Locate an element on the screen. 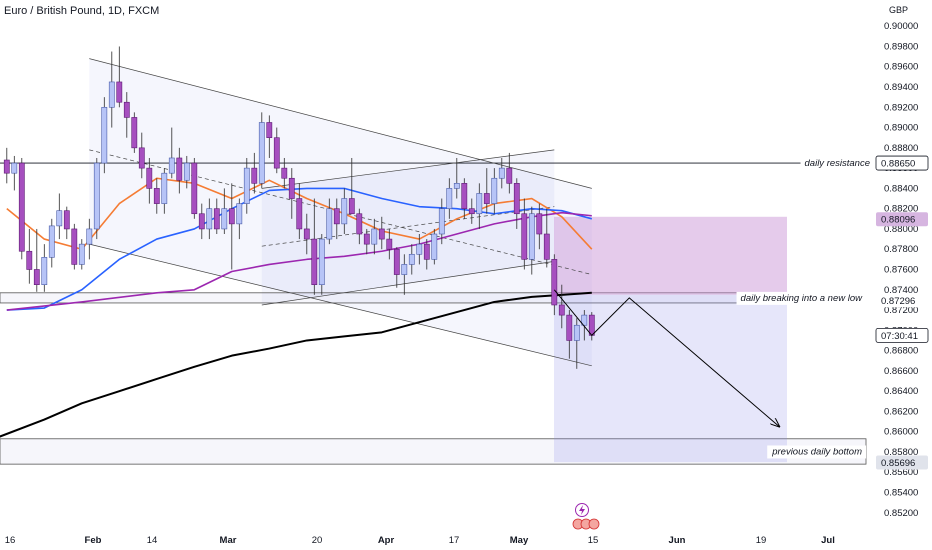  currency-label: GBP is located at coordinates (898, 10).